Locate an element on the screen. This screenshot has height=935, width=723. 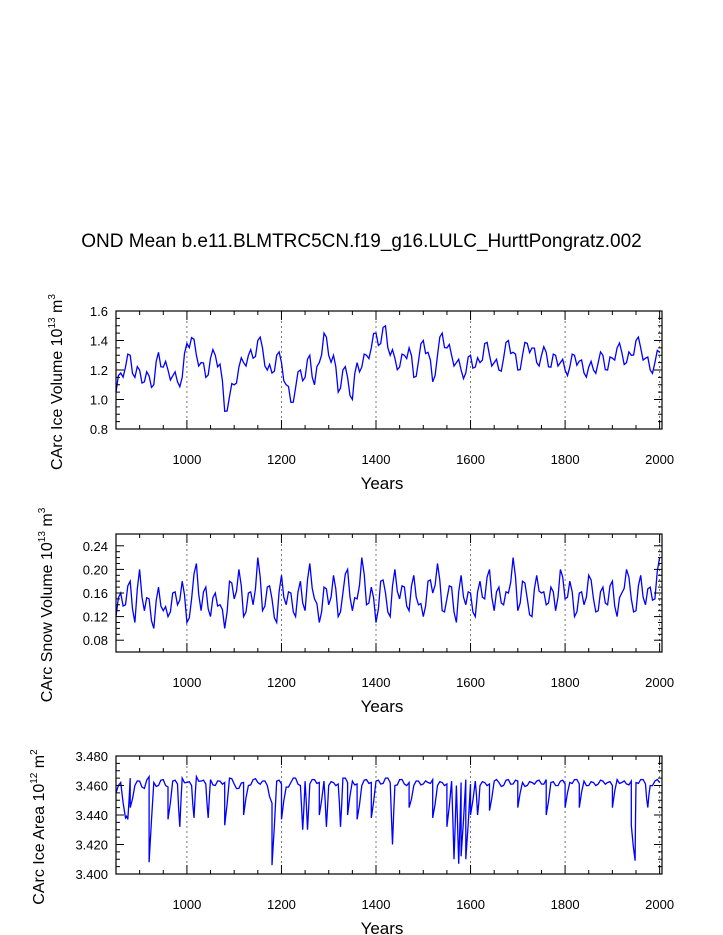
y-axis-title: CArc Ice Volume 1013 m3 is located at coordinates (56, 382).